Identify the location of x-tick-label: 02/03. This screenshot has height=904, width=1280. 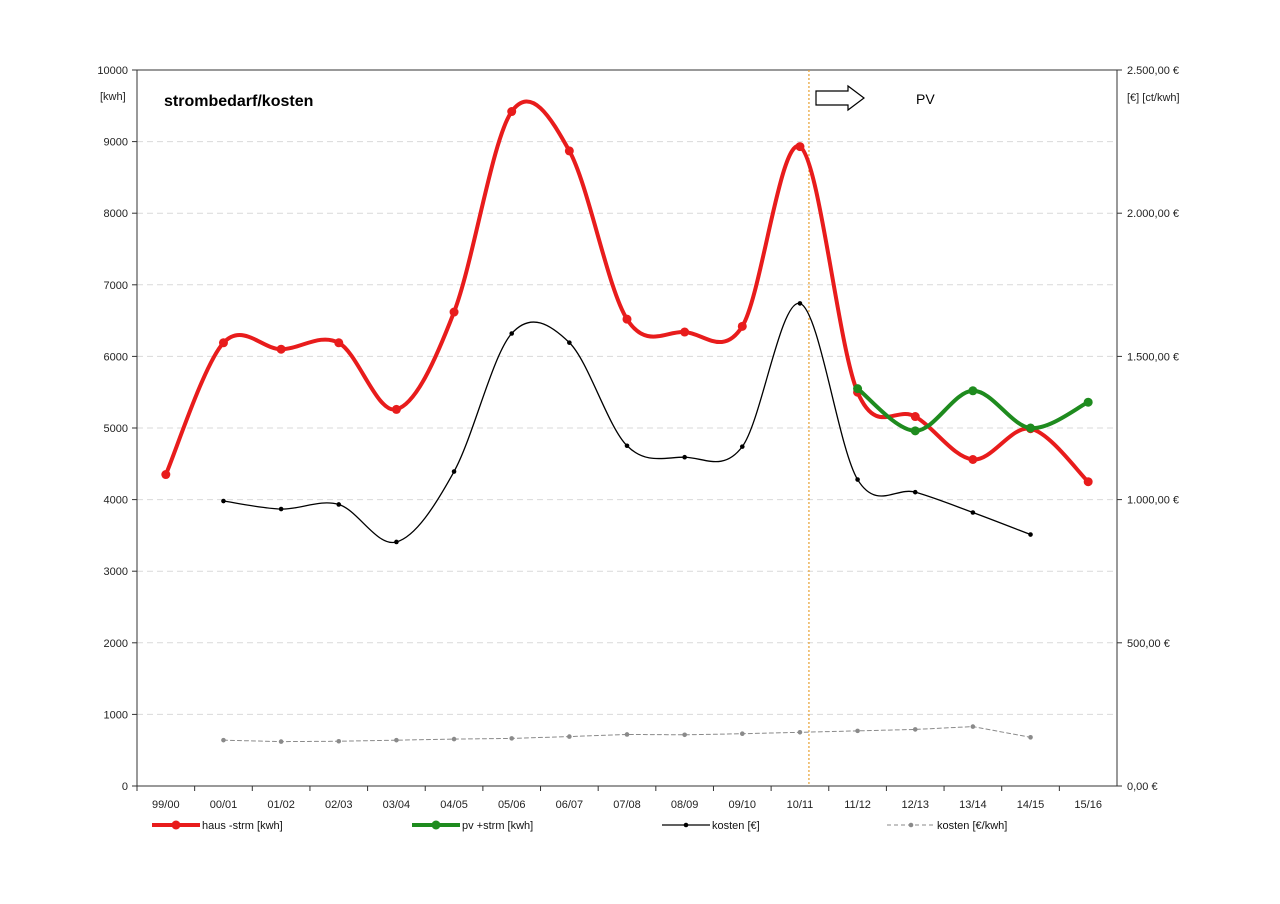
(339, 805).